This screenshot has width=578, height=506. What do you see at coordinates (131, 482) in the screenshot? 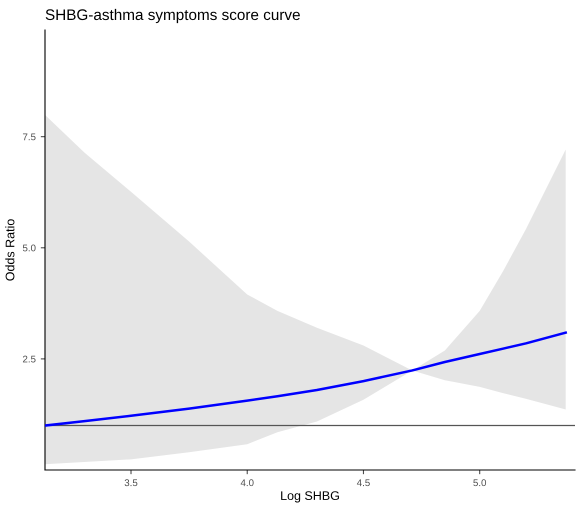
I see `x-tick-label: 3.5` at bounding box center [131, 482].